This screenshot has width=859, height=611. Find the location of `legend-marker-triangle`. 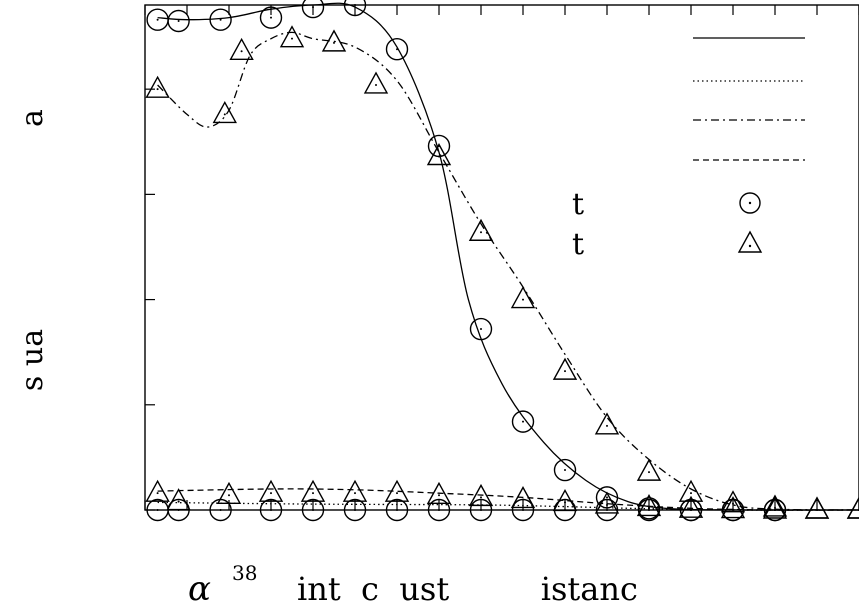

legend-marker-triangle is located at coordinates (750, 241).